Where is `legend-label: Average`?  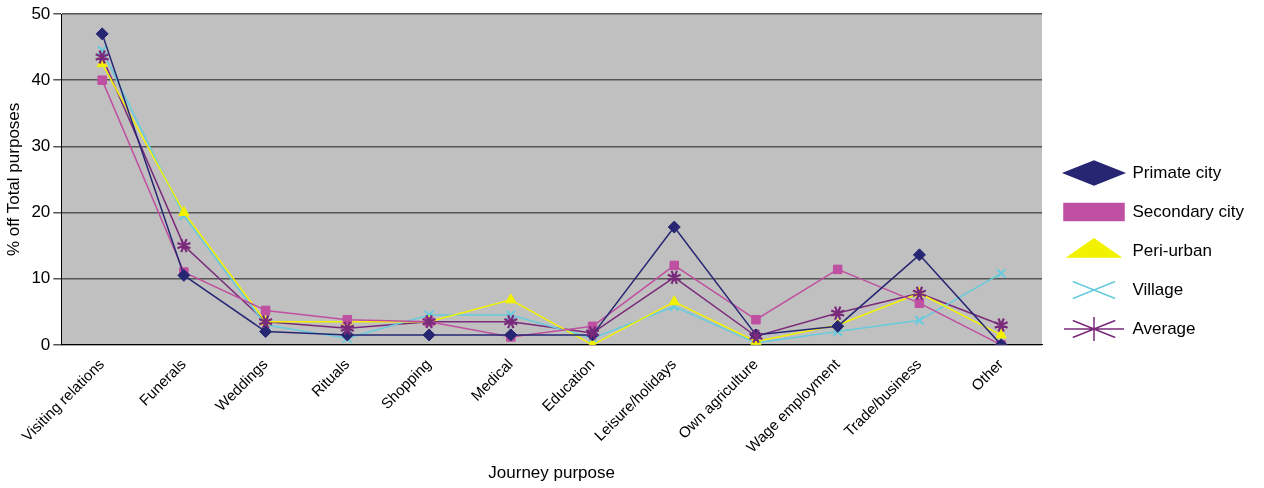
legend-label: Average is located at coordinates (1164, 328).